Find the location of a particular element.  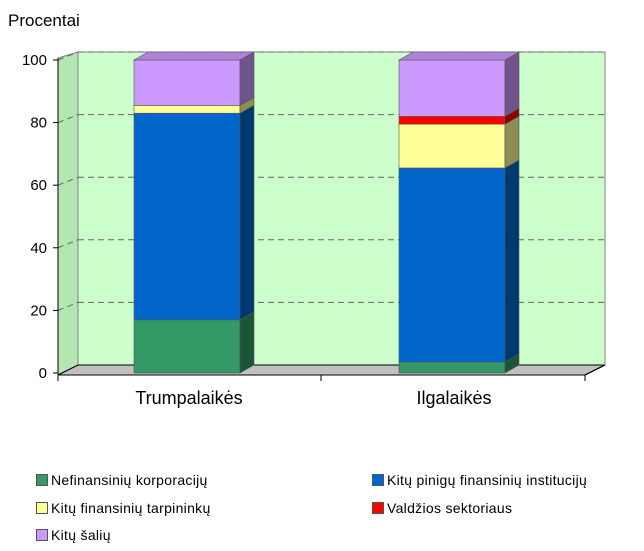

y-tick-label: 0 is located at coordinates (43, 373).